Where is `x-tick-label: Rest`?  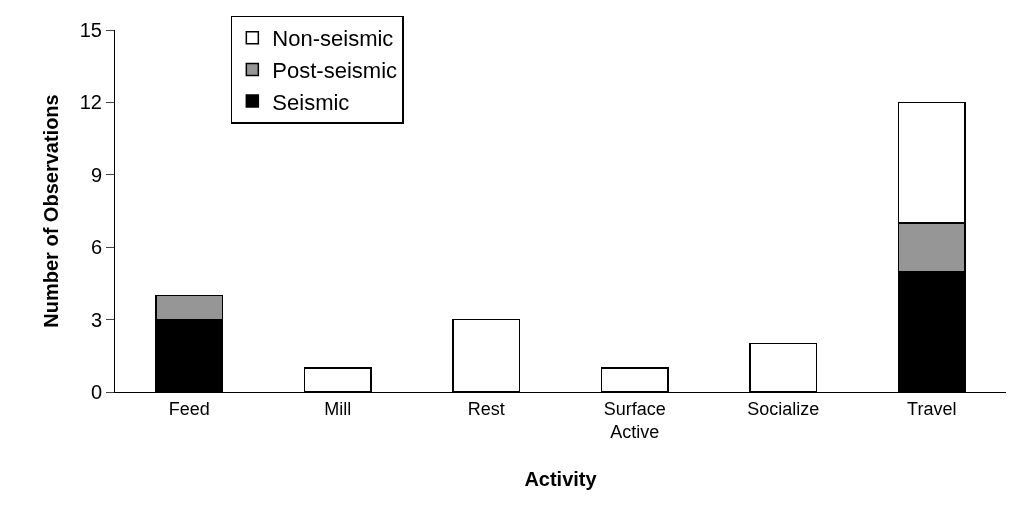 x-tick-label: Rest is located at coordinates (486, 408).